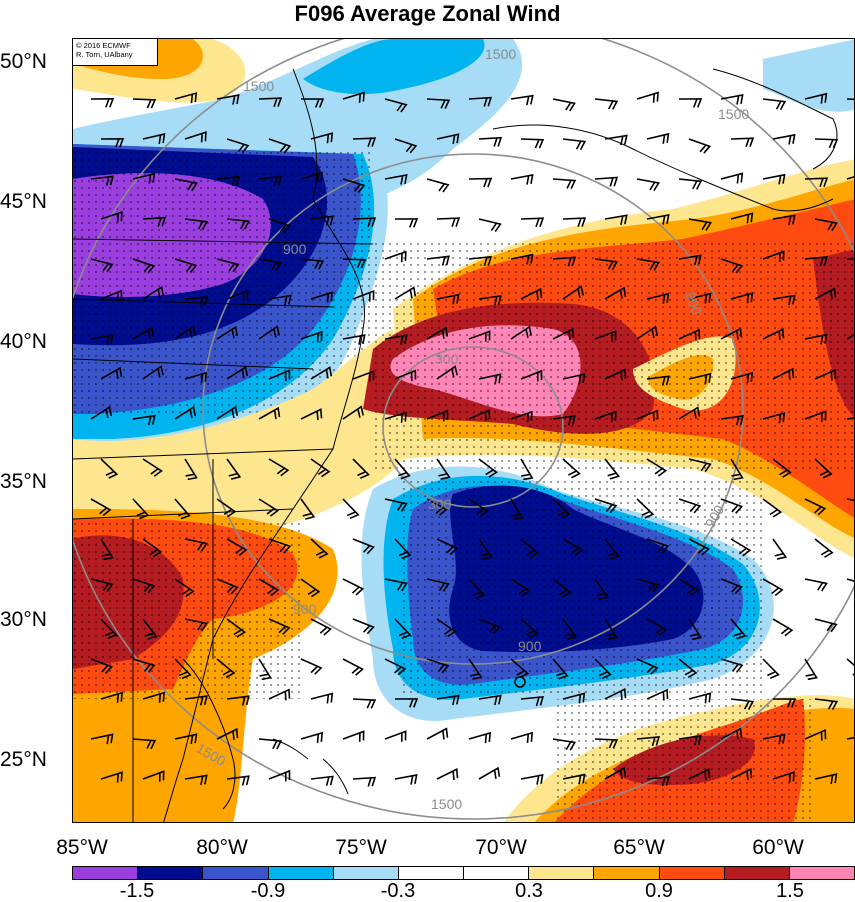  Describe the element at coordinates (583, 586) in the screenshot. I see `stipple-sepool` at that location.